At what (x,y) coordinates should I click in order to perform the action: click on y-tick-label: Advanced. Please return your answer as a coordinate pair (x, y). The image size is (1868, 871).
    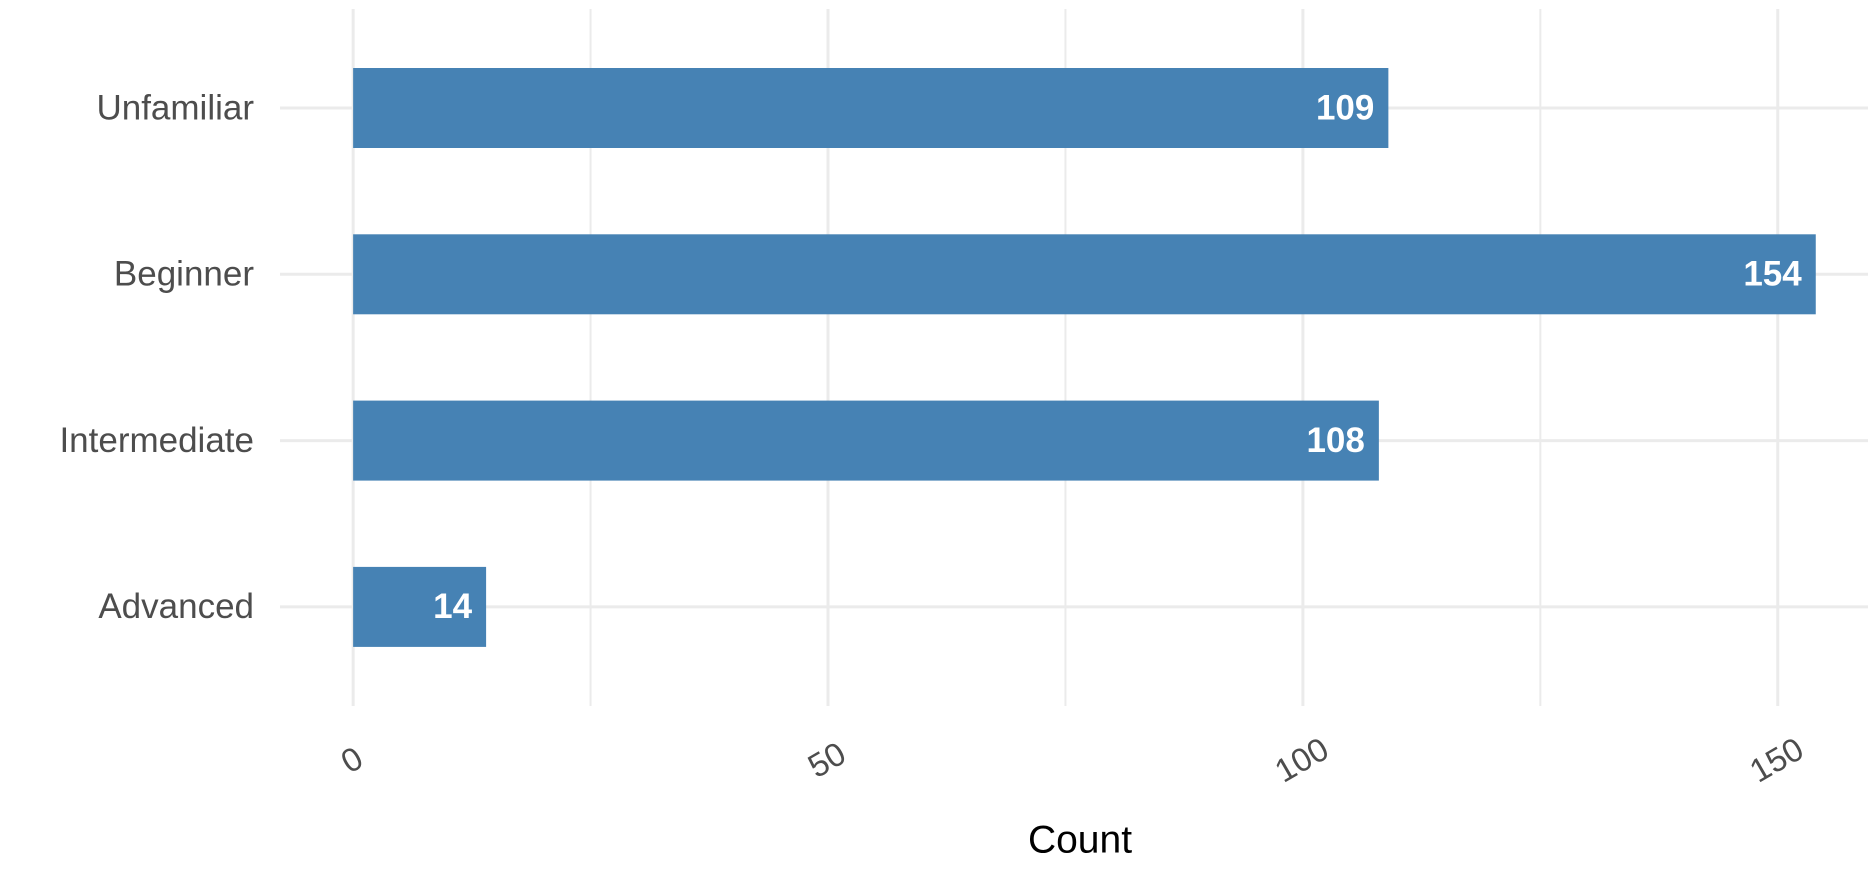
    Looking at the image, I should click on (176, 606).